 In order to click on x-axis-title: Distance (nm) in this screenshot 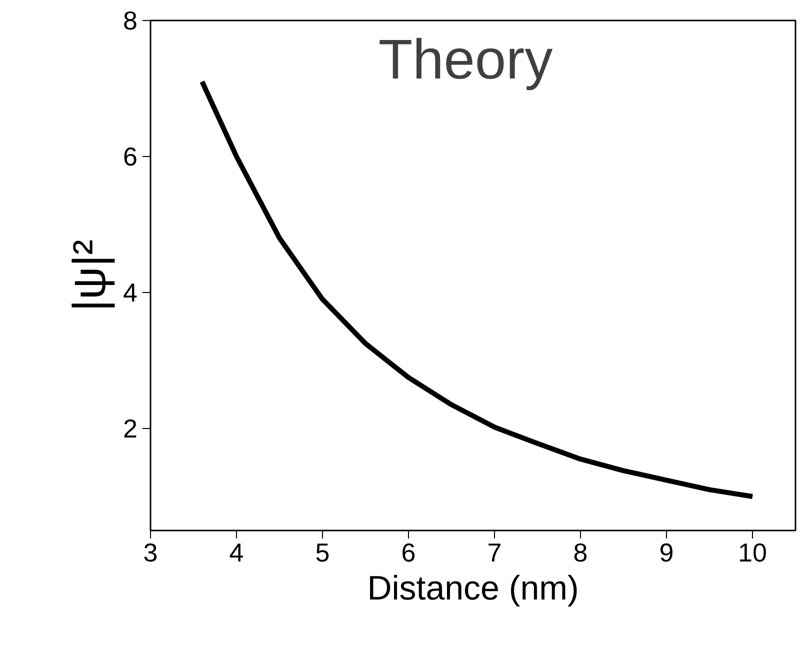, I will do `click(473, 589)`.